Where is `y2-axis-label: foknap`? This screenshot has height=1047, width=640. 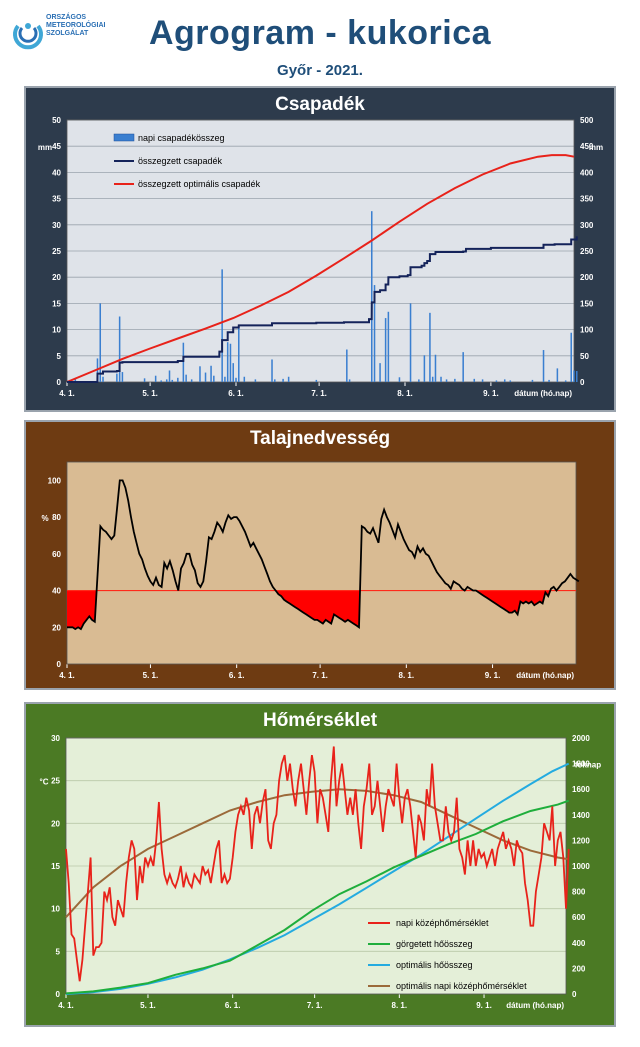
y2-axis-label: foknap is located at coordinates (588, 765).